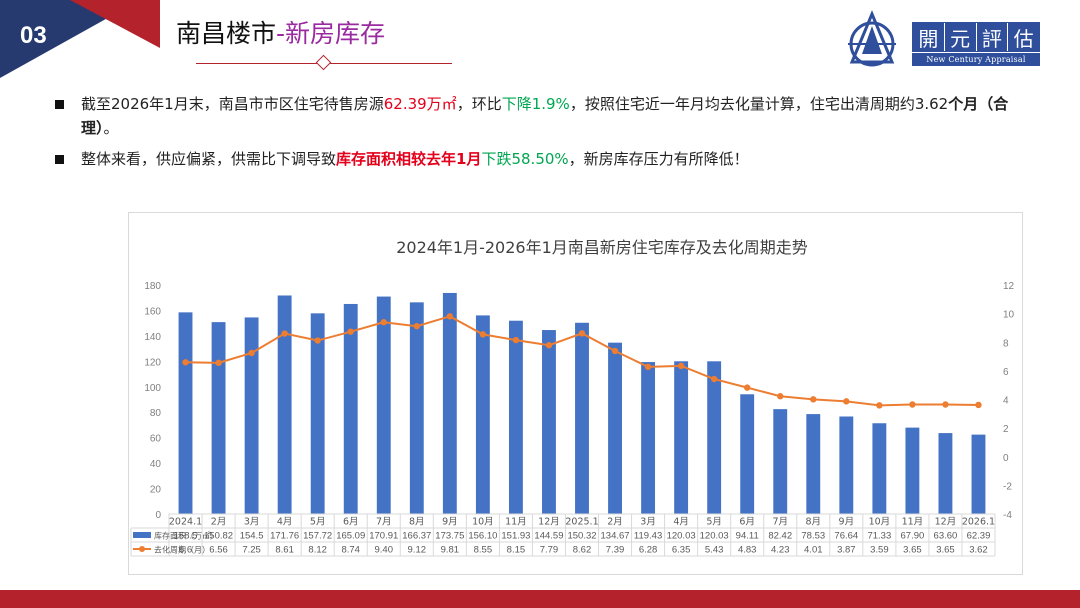 The width and height of the screenshot is (1080, 608). Describe the element at coordinates (813, 550) in the screenshot. I see `line-data-label: 4.01` at that location.